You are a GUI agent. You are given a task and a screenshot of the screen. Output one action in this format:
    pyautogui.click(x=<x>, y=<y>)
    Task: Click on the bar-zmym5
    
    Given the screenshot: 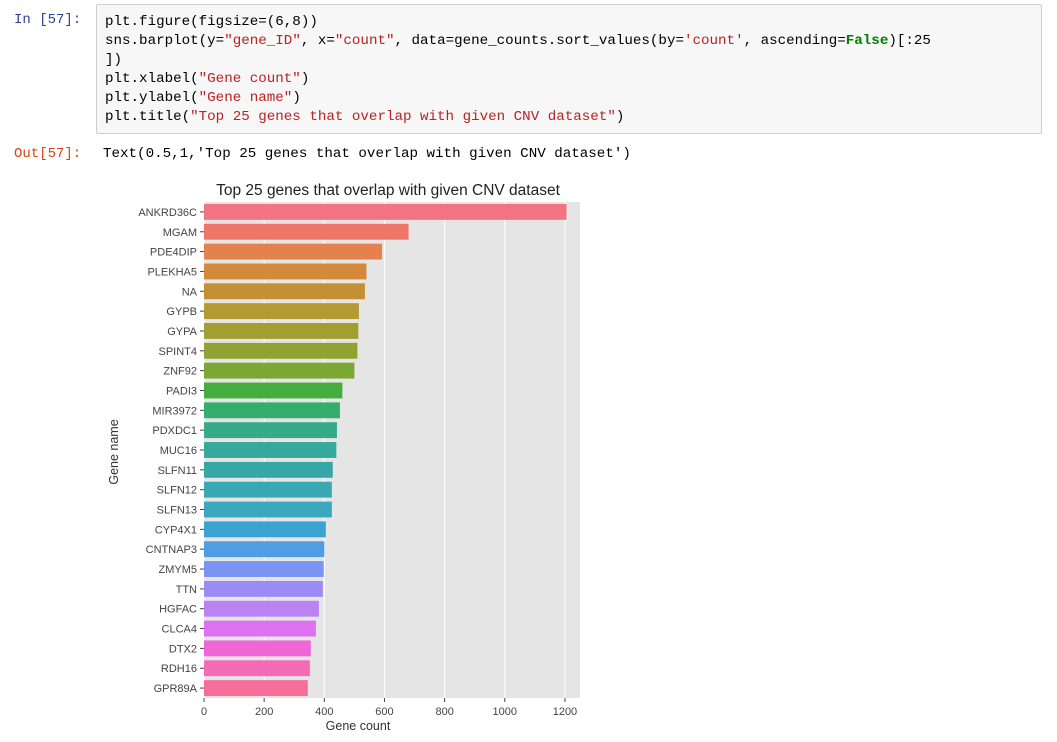 What is the action you would take?
    pyautogui.click(x=264, y=569)
    